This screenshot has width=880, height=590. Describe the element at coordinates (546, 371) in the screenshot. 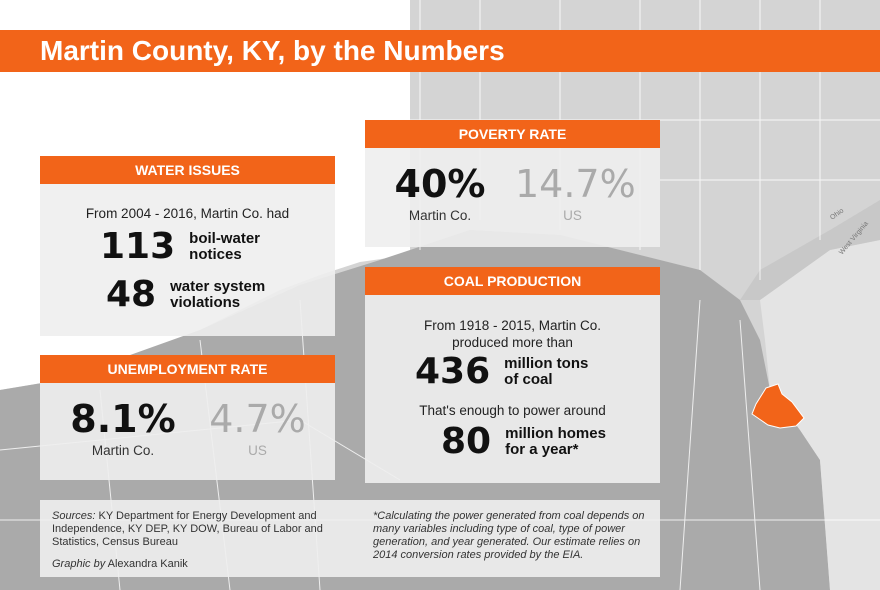

I see `coal-tons-label: million tons of coal` at that location.